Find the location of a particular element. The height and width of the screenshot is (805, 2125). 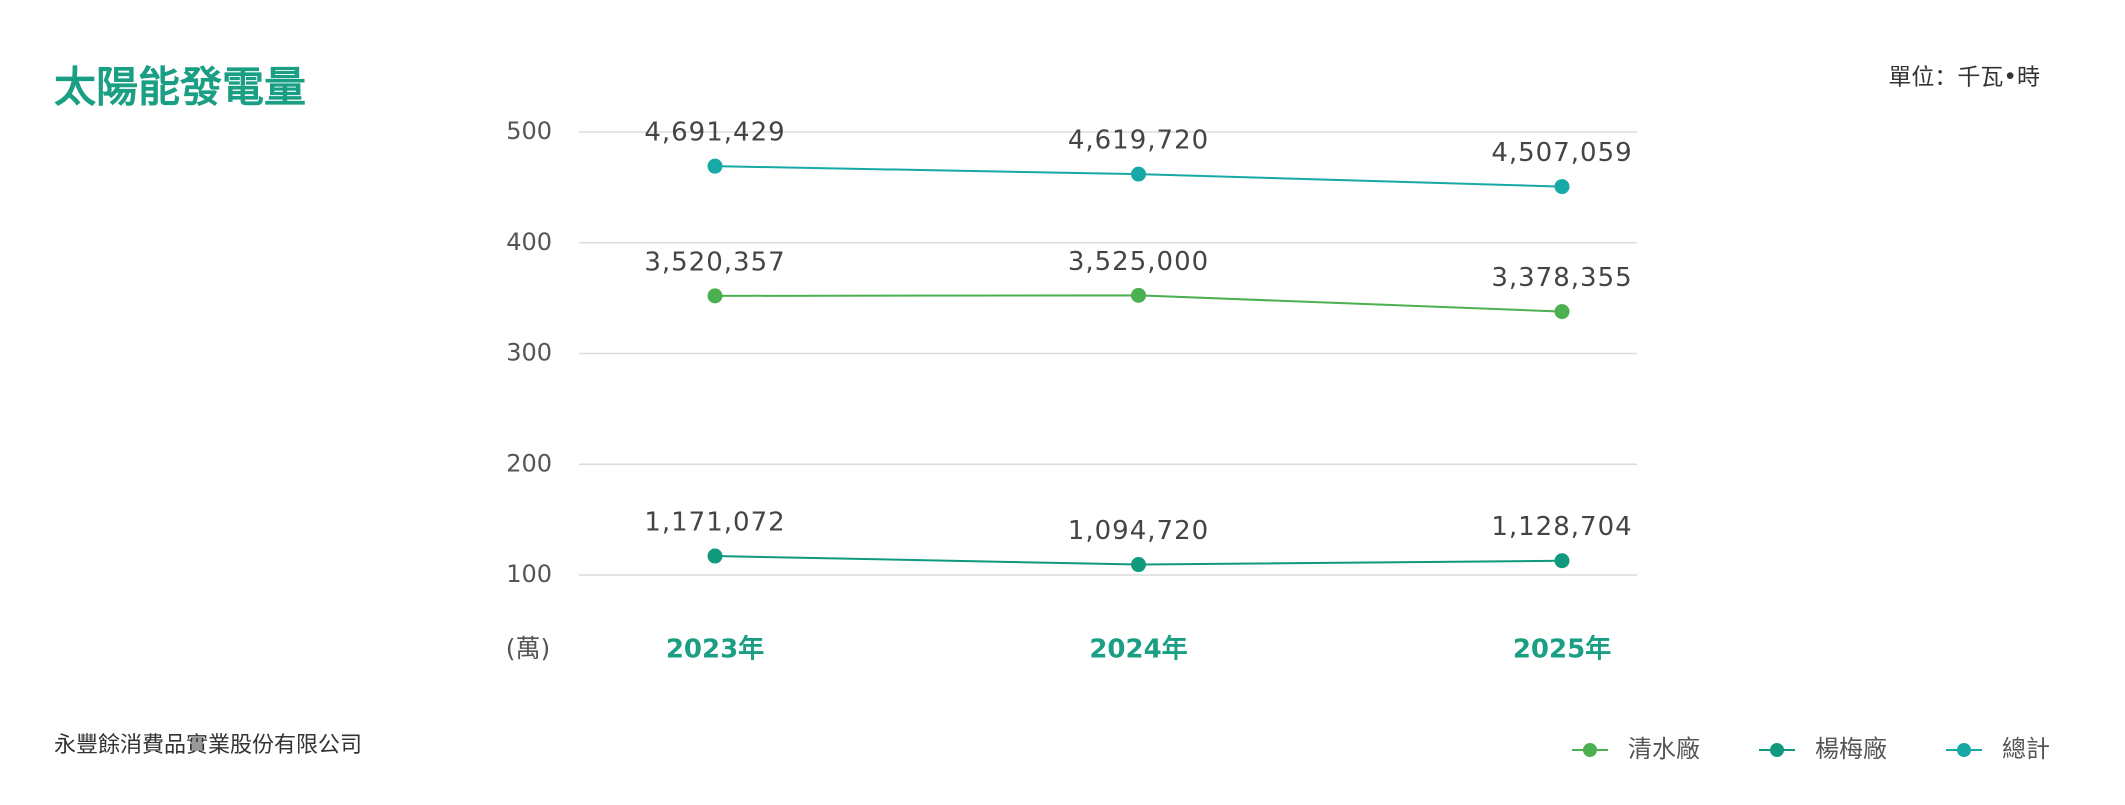

y-tick-label: 500 is located at coordinates (529, 131).